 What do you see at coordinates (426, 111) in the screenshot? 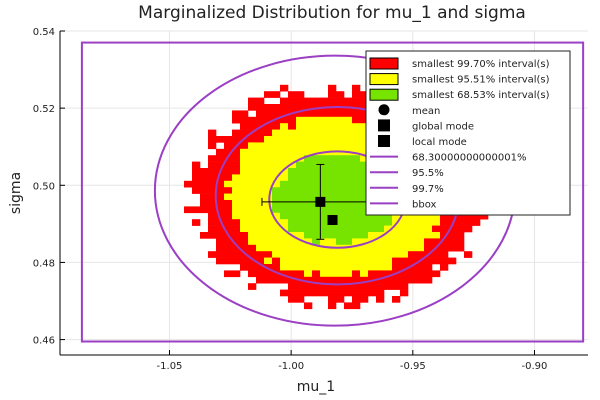
I see `legend-label-3: mean` at bounding box center [426, 111].